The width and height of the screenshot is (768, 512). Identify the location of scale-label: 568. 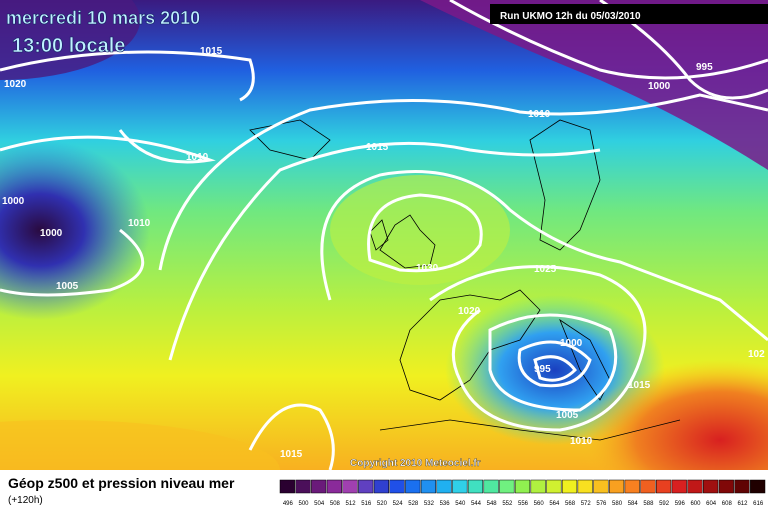
(570, 504).